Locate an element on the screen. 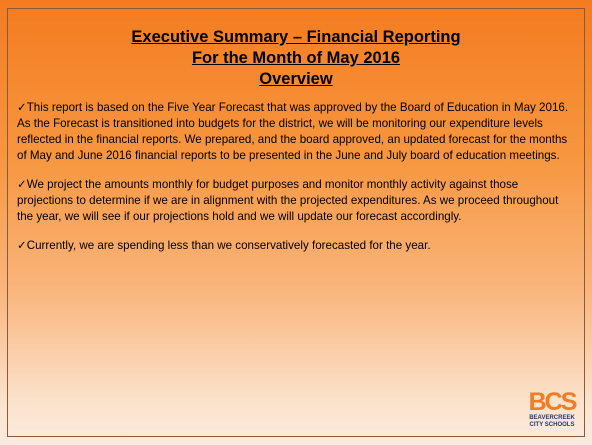 This screenshot has width=592, height=445. title-line: For the Month of May 2016 is located at coordinates (296, 58).